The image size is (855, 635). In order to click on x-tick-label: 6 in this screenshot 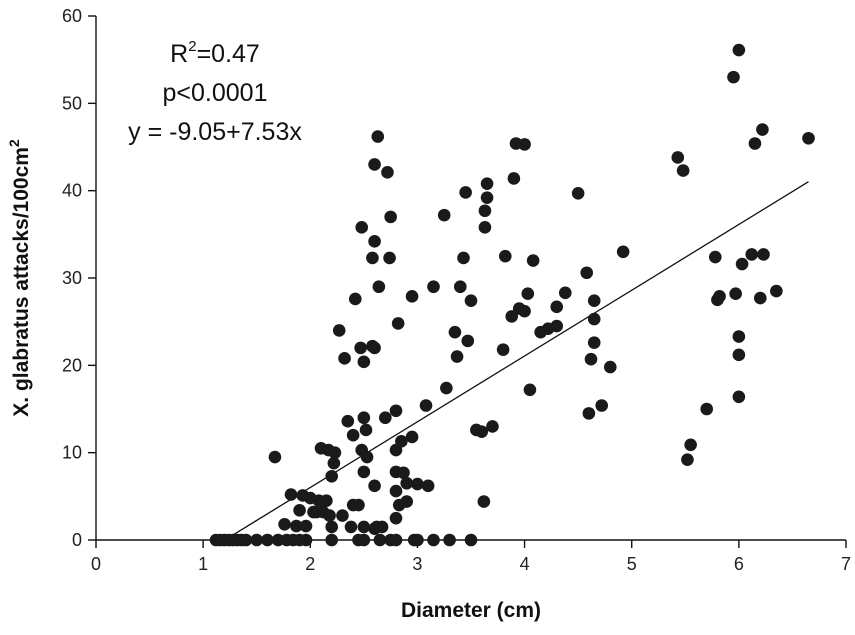, I will do `click(739, 564)`.